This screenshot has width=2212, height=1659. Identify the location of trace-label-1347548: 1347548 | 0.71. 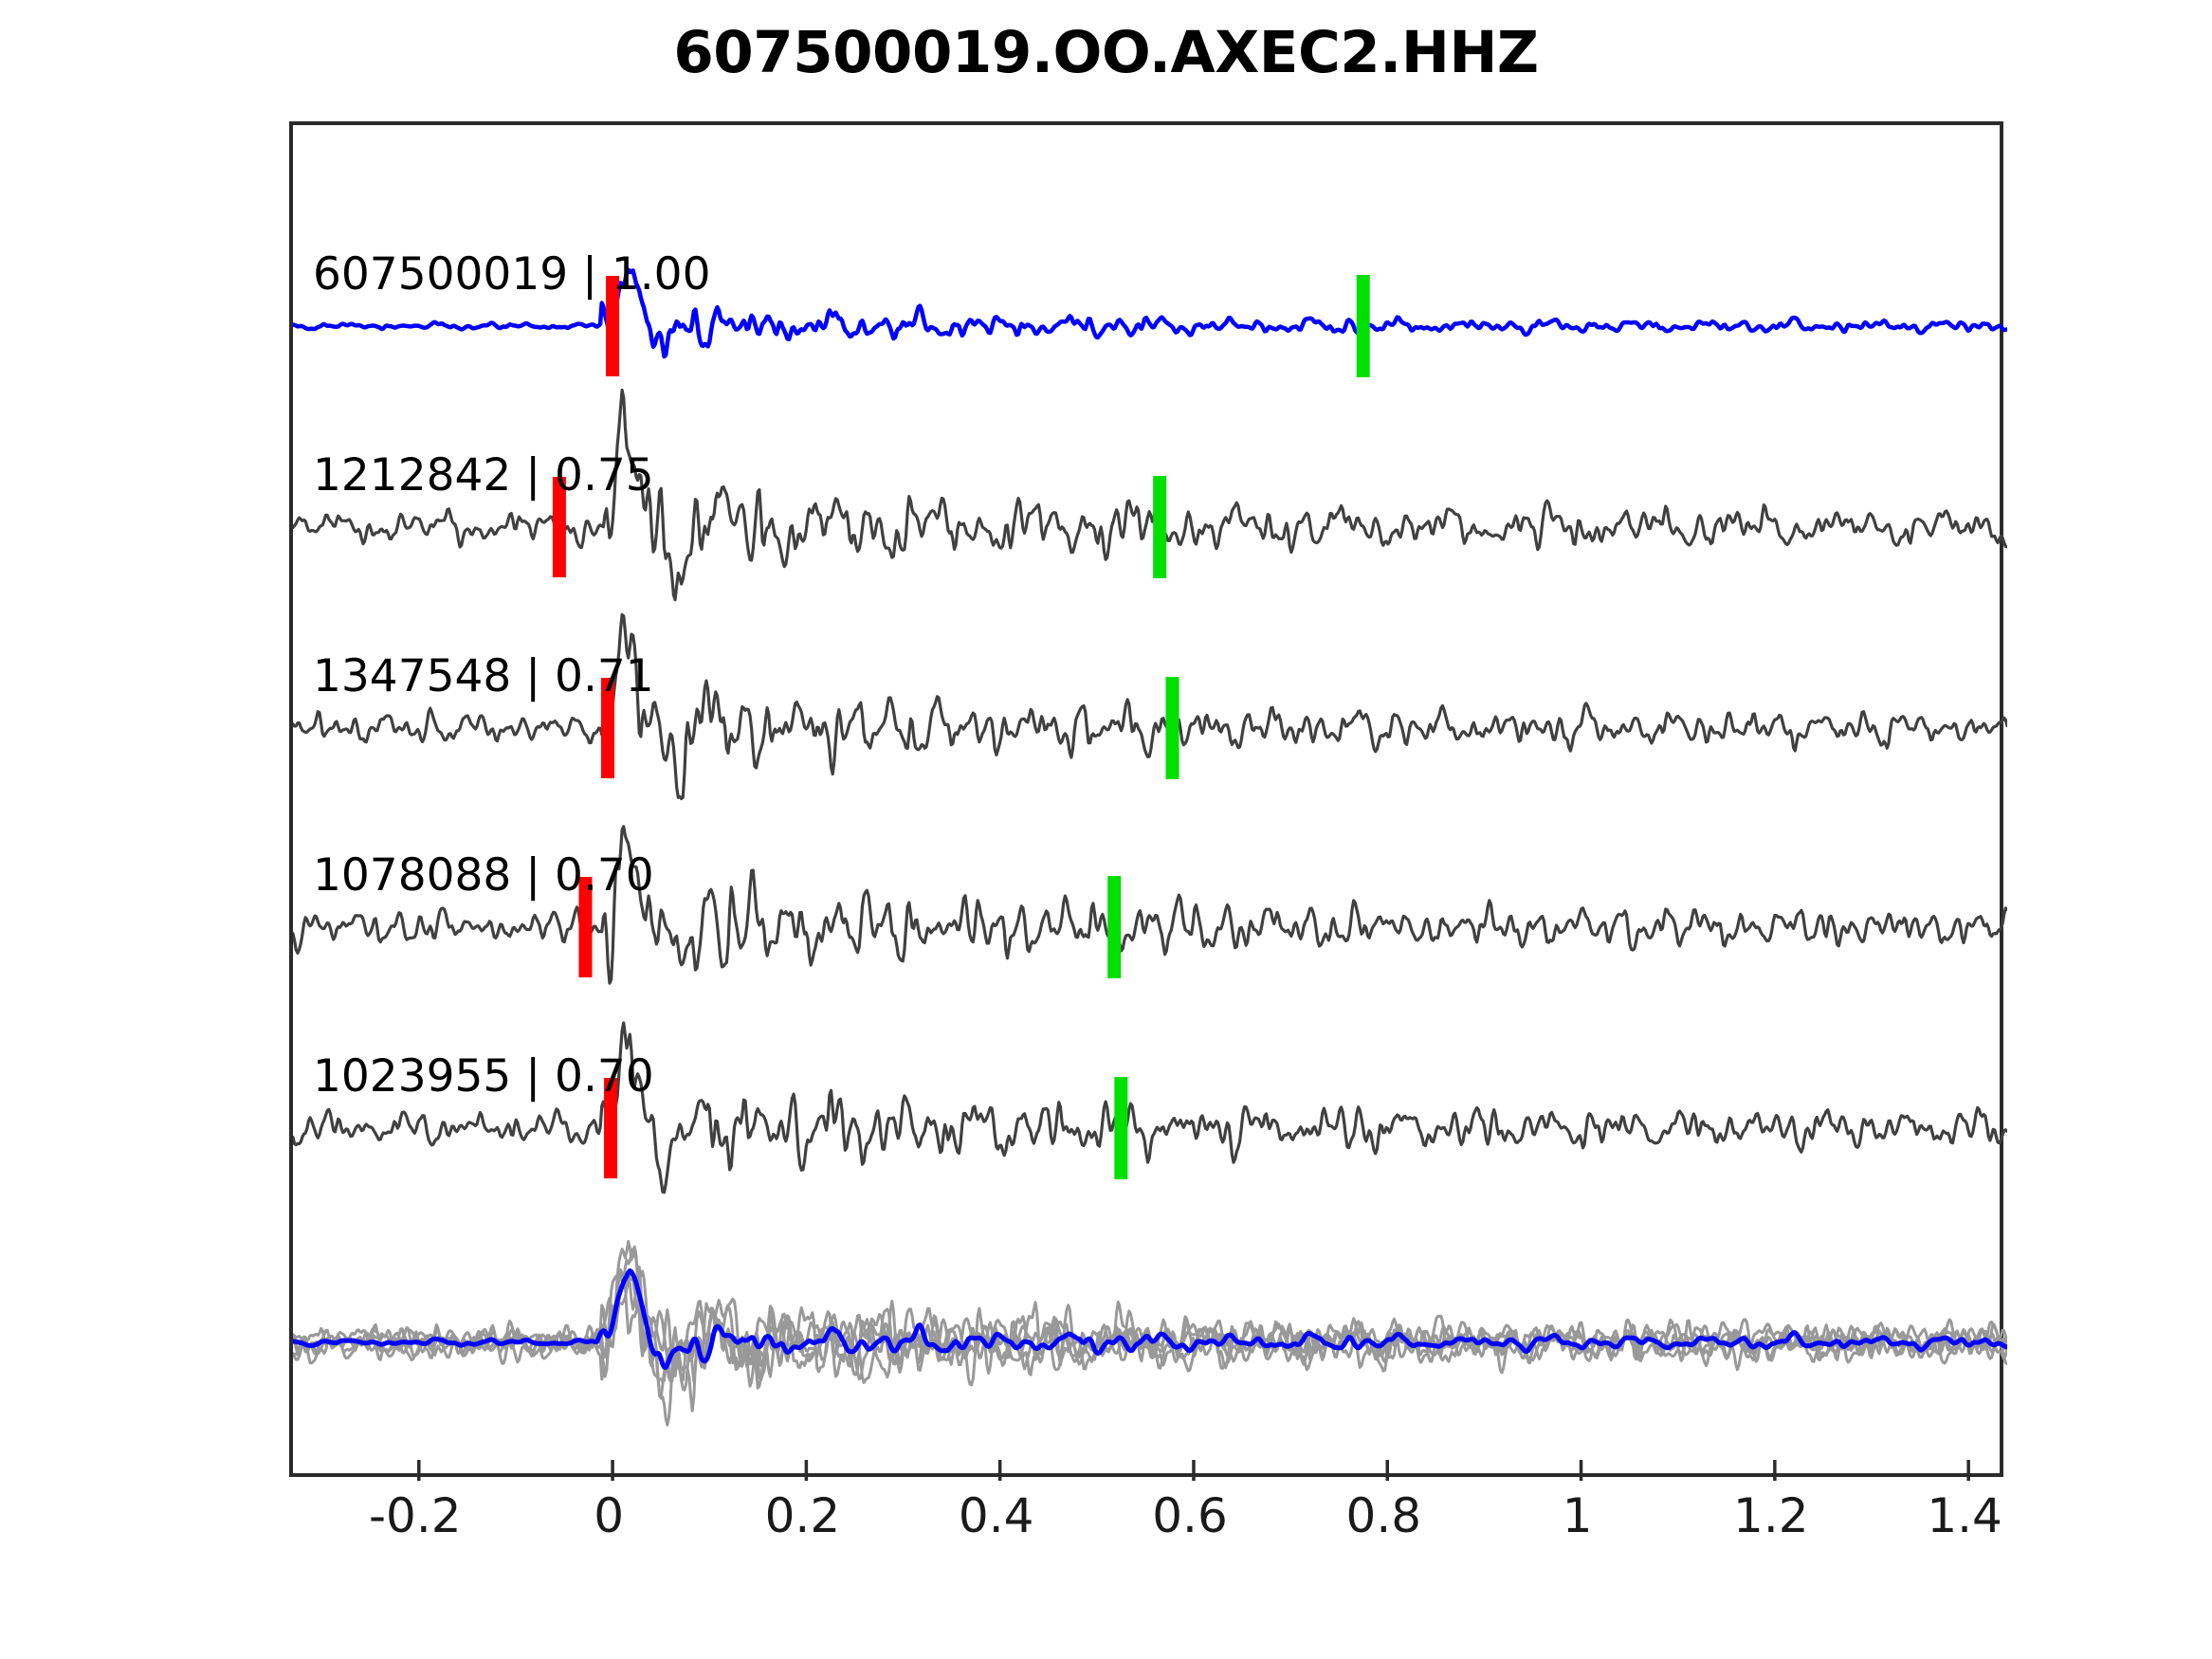
(483, 676).